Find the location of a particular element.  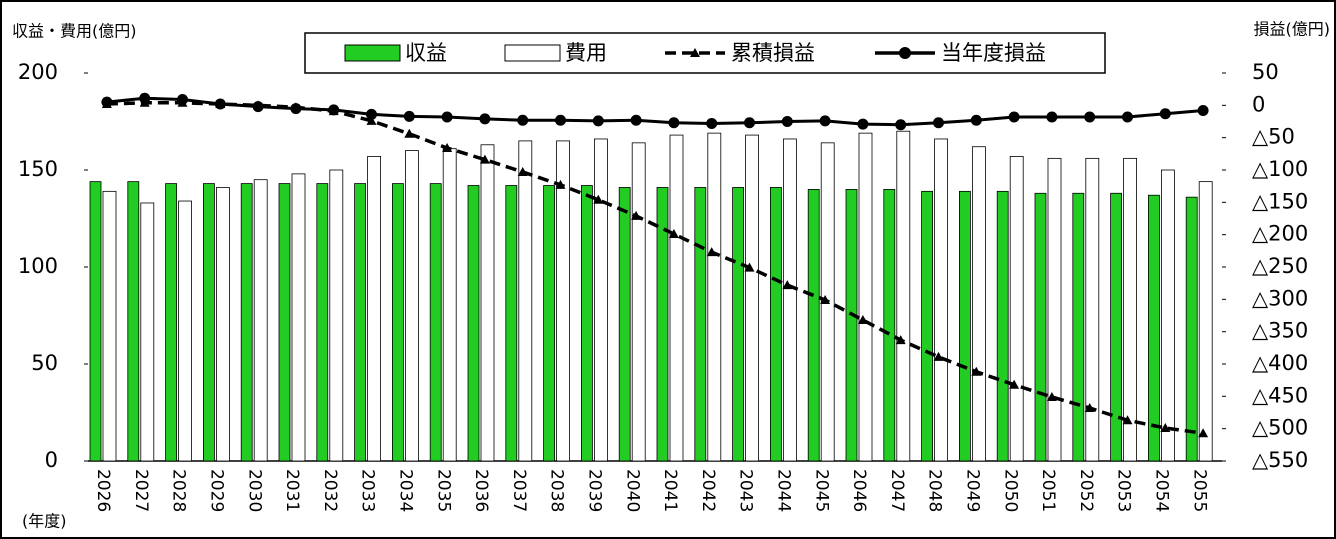

x-tick-label: 2055 is located at coordinates (1199, 490).